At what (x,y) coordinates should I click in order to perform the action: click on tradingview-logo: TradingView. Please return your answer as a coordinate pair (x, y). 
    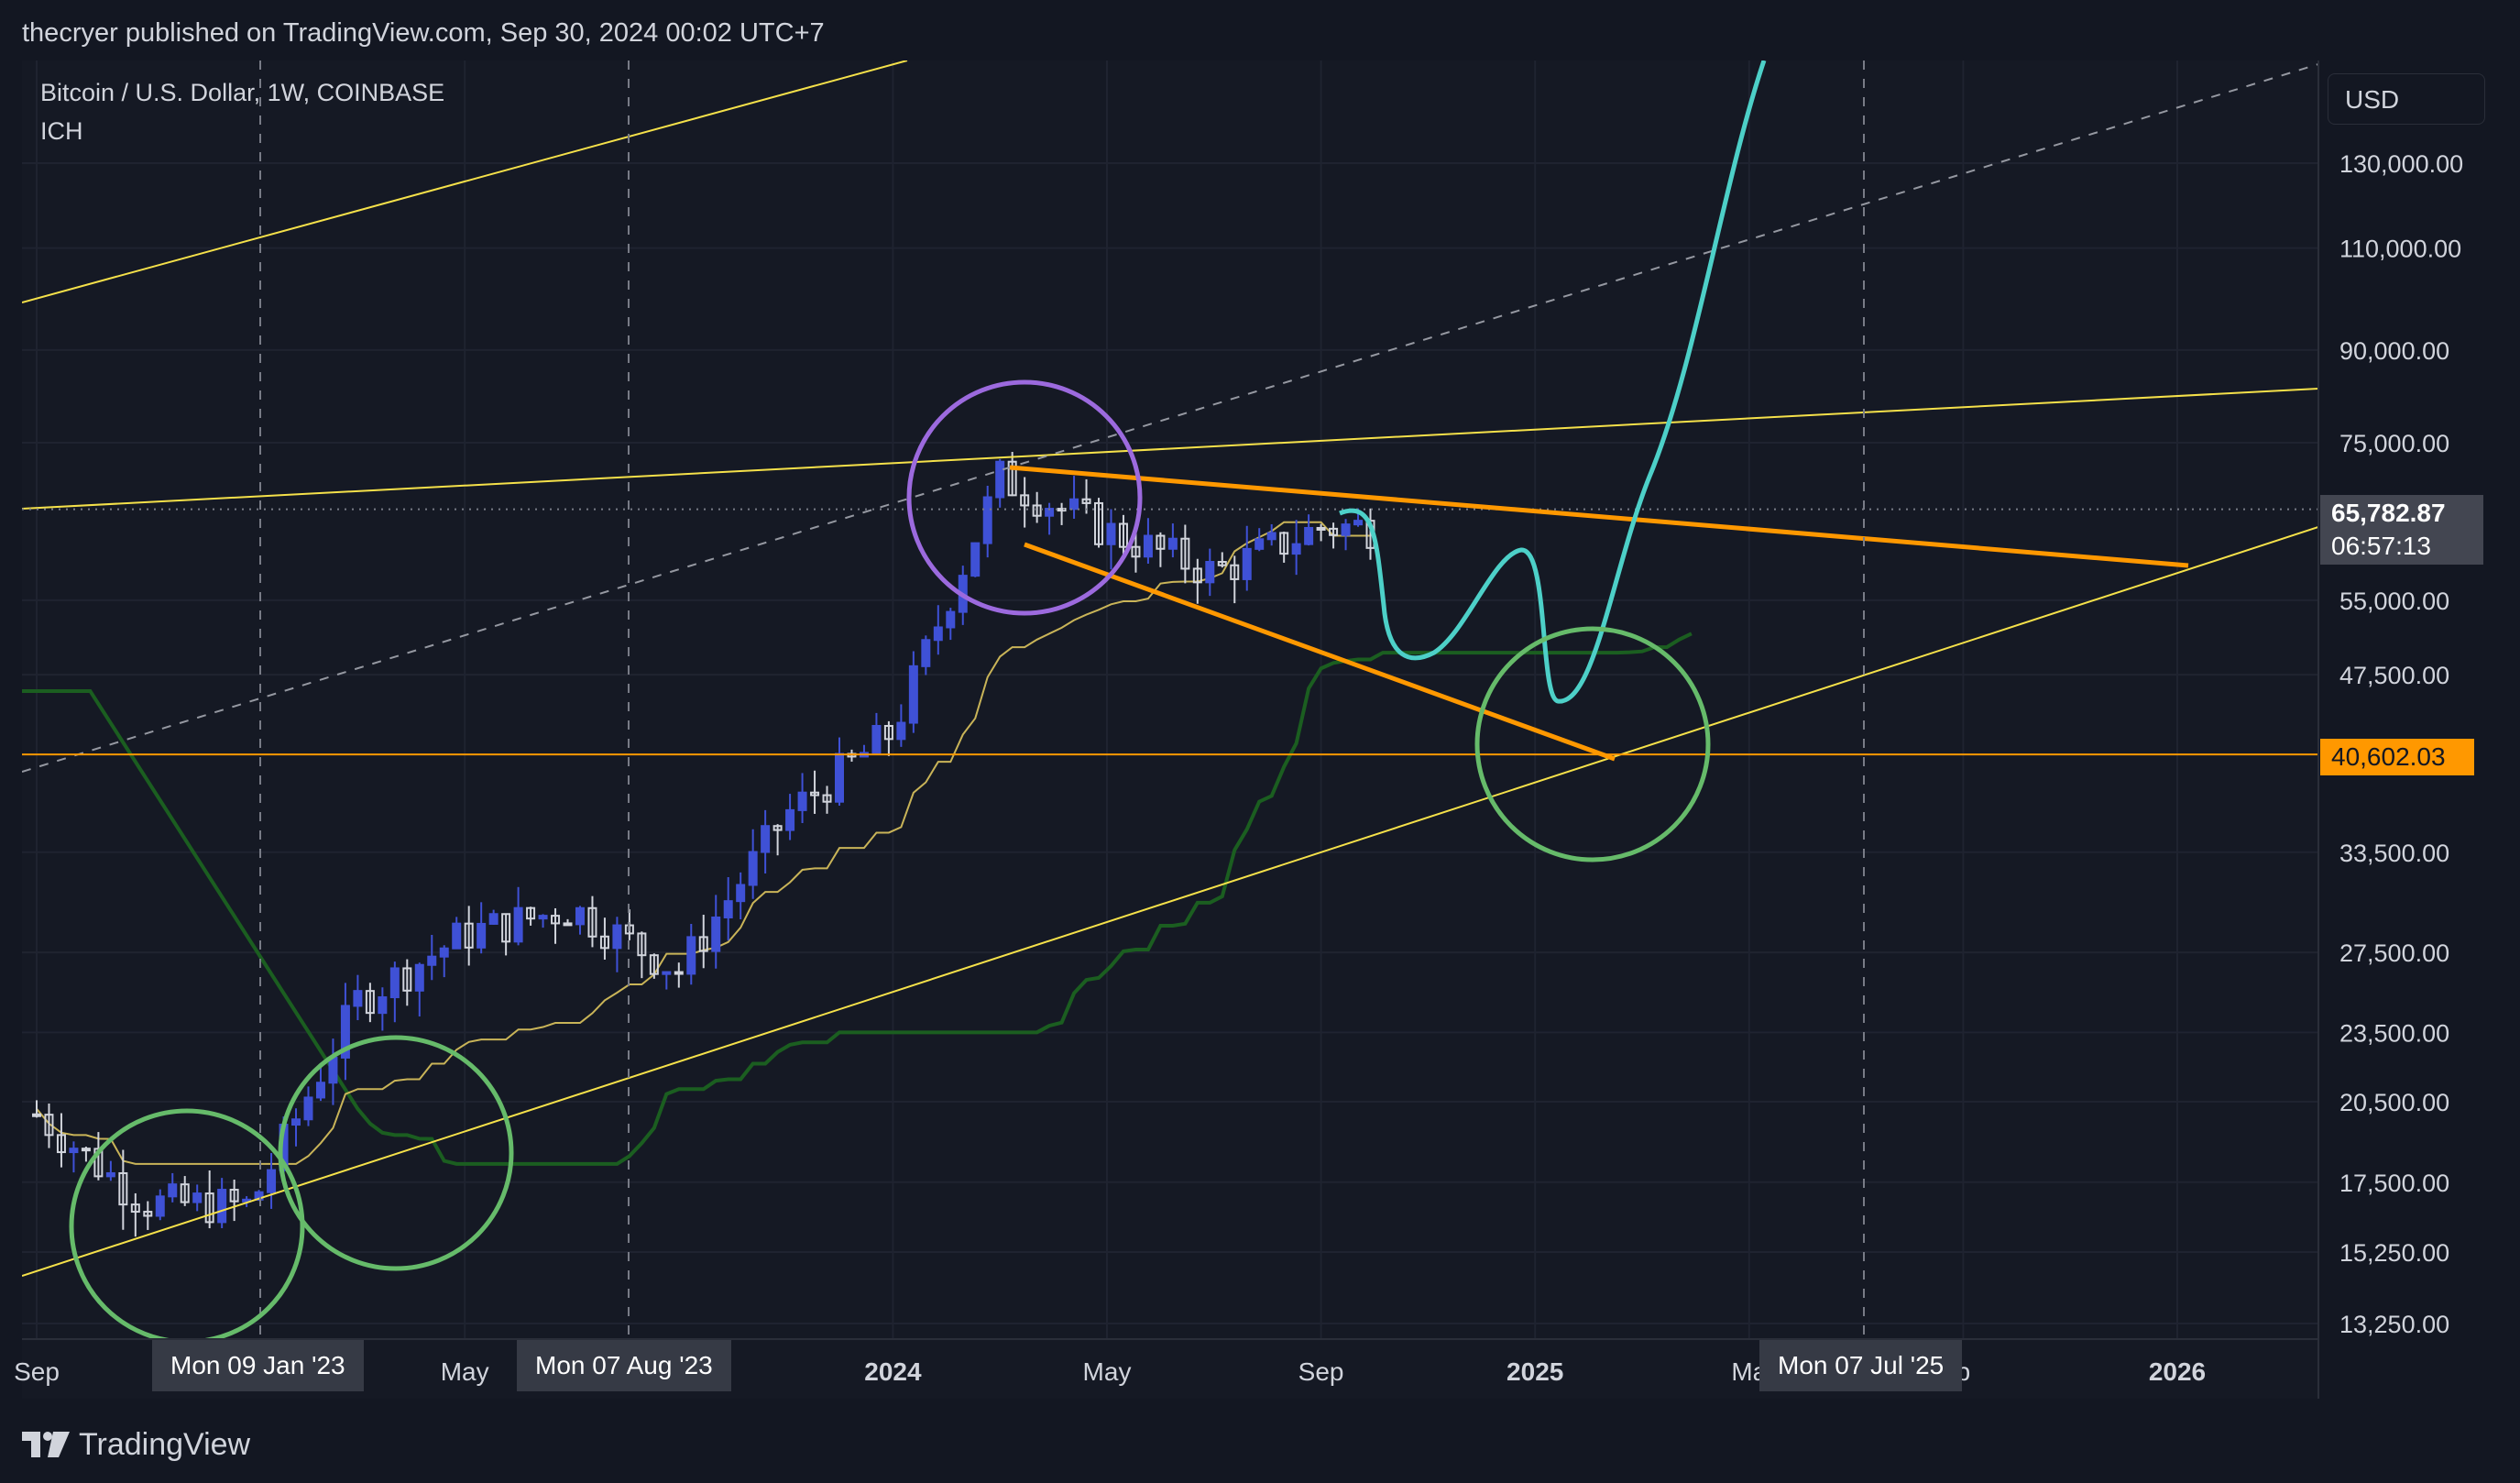
    Looking at the image, I should click on (136, 1444).